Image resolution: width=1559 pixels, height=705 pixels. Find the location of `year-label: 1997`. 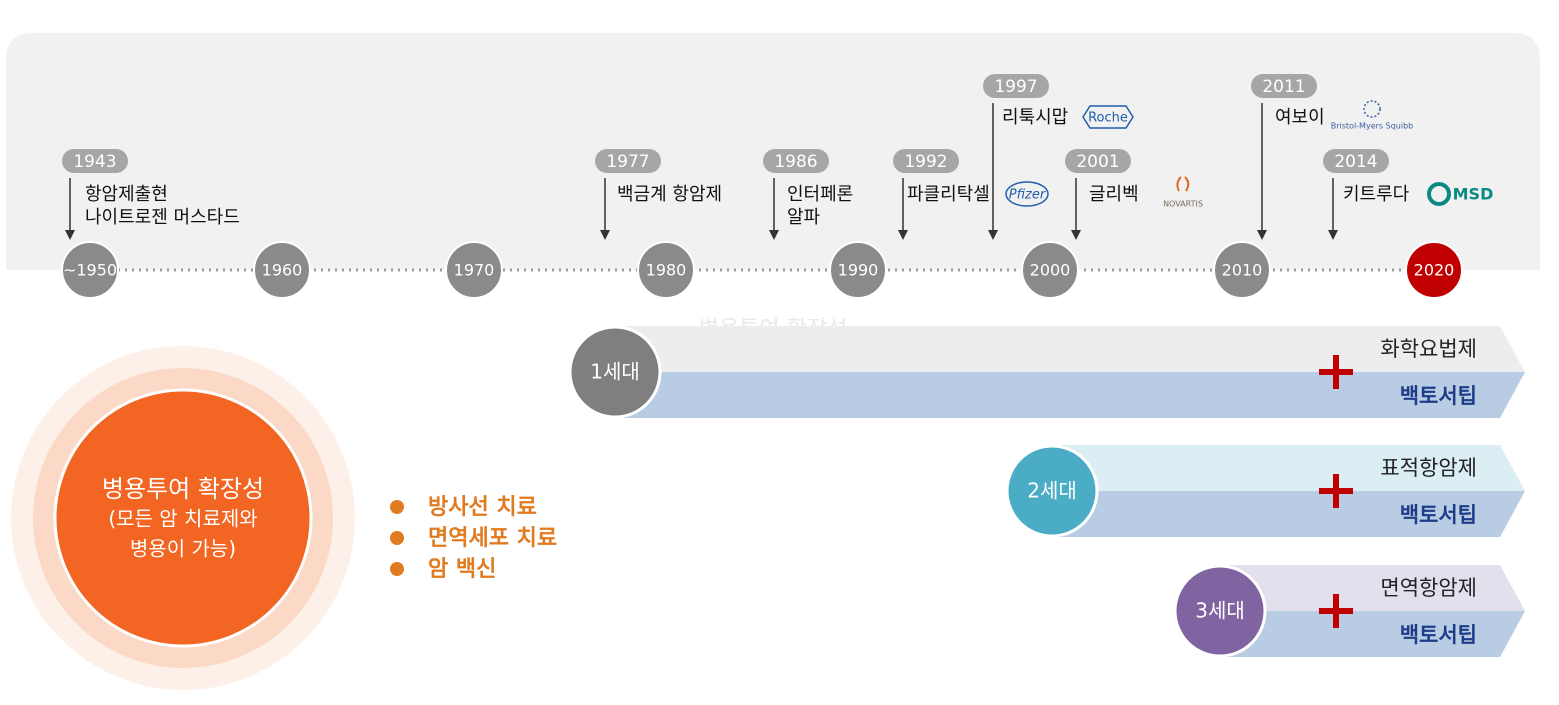

year-label: 1997 is located at coordinates (1015, 87).